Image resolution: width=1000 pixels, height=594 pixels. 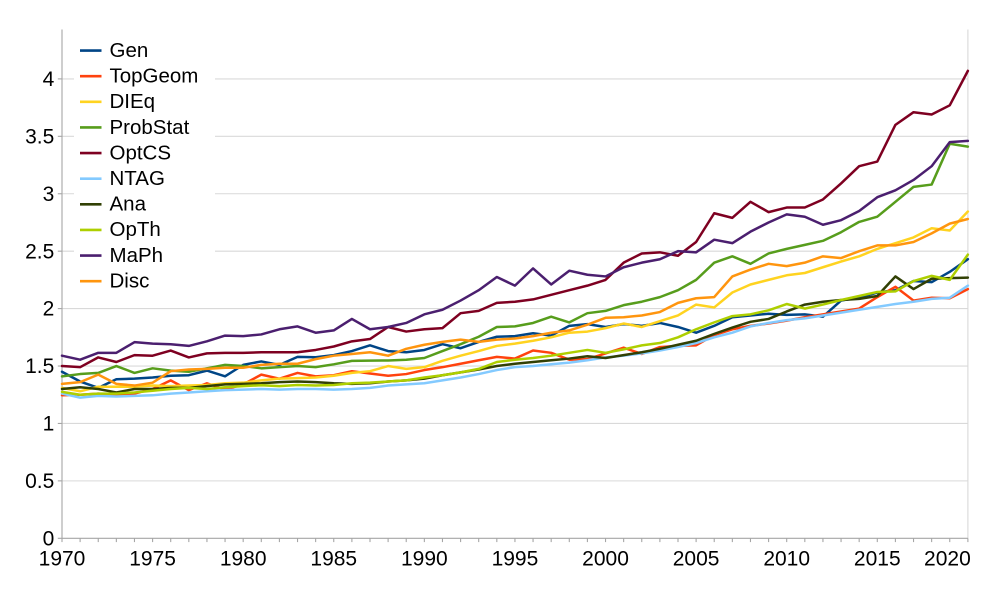 What do you see at coordinates (333, 559) in the screenshot?
I see `svg-text: 1985` at bounding box center [333, 559].